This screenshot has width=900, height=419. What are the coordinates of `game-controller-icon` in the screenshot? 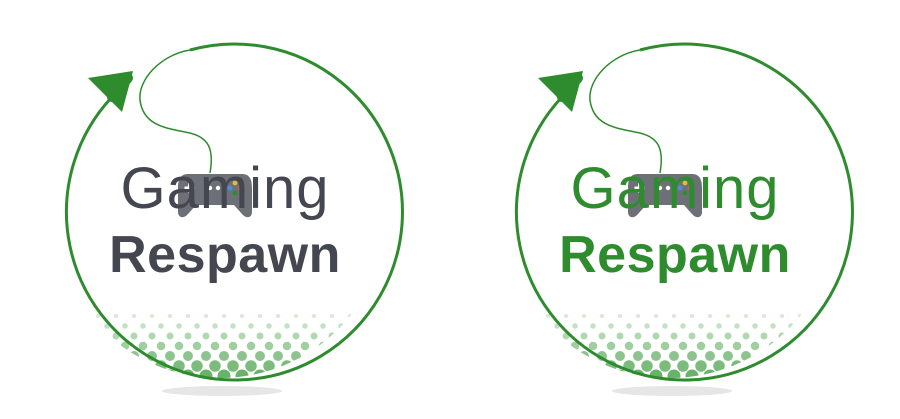 It's located at (215, 196).